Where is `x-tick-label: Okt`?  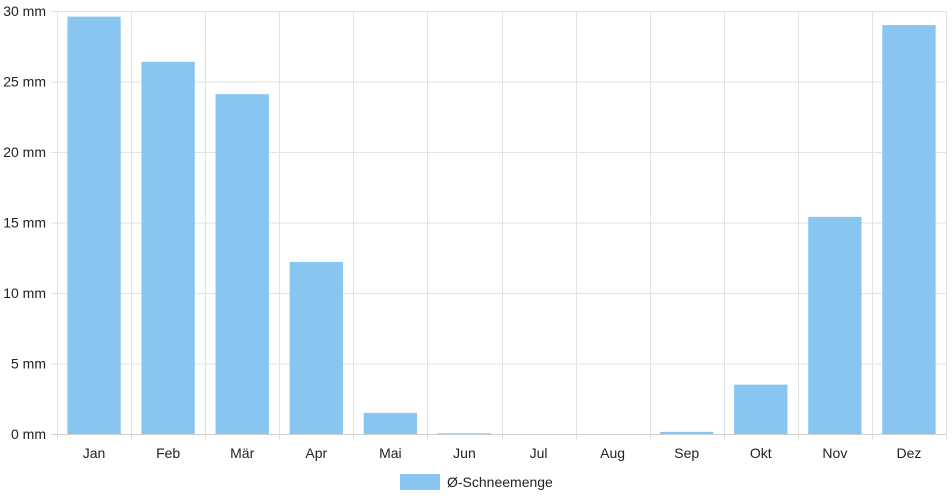 x-tick-label: Okt is located at coordinates (761, 453).